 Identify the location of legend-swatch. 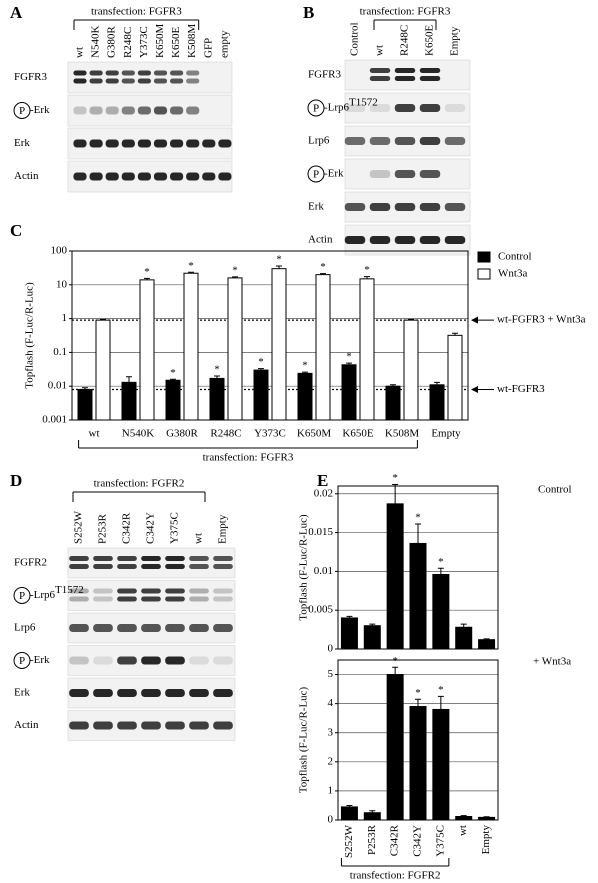
(484, 274).